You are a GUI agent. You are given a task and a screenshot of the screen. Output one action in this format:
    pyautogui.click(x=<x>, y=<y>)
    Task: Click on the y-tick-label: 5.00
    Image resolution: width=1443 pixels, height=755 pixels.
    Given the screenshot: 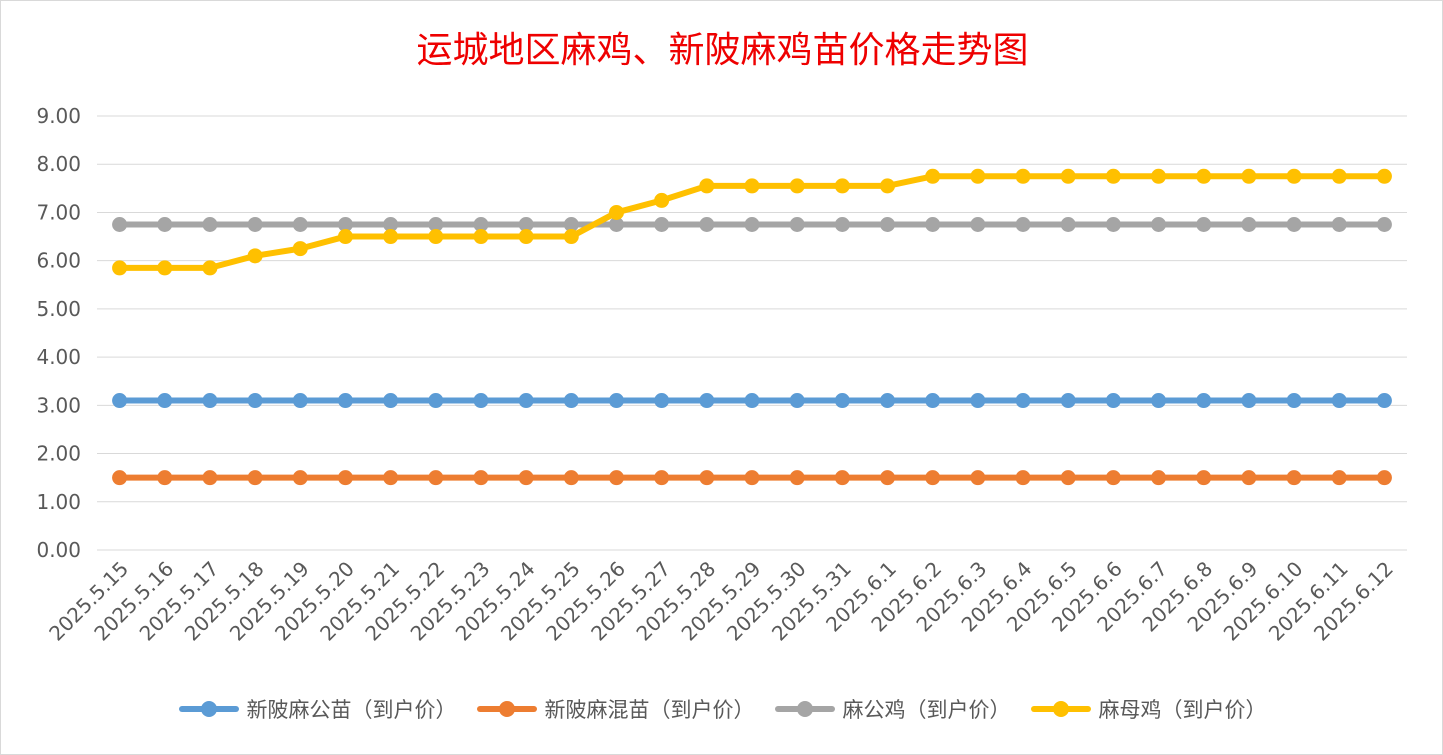 What is the action you would take?
    pyautogui.click(x=58, y=309)
    